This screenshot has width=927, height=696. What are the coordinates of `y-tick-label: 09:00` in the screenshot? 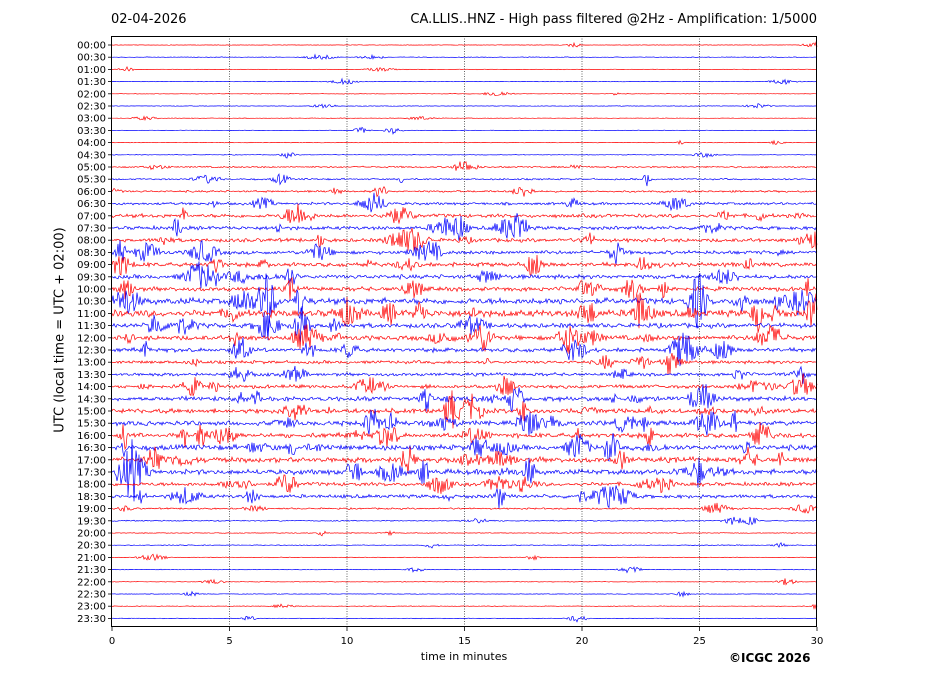 It's located at (91, 265).